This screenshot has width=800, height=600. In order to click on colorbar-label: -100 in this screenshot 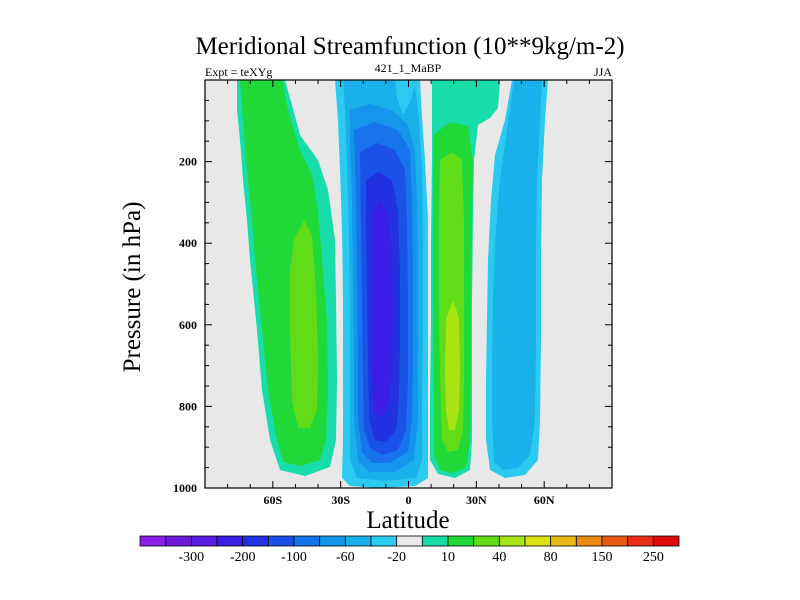, I will do `click(294, 557)`.